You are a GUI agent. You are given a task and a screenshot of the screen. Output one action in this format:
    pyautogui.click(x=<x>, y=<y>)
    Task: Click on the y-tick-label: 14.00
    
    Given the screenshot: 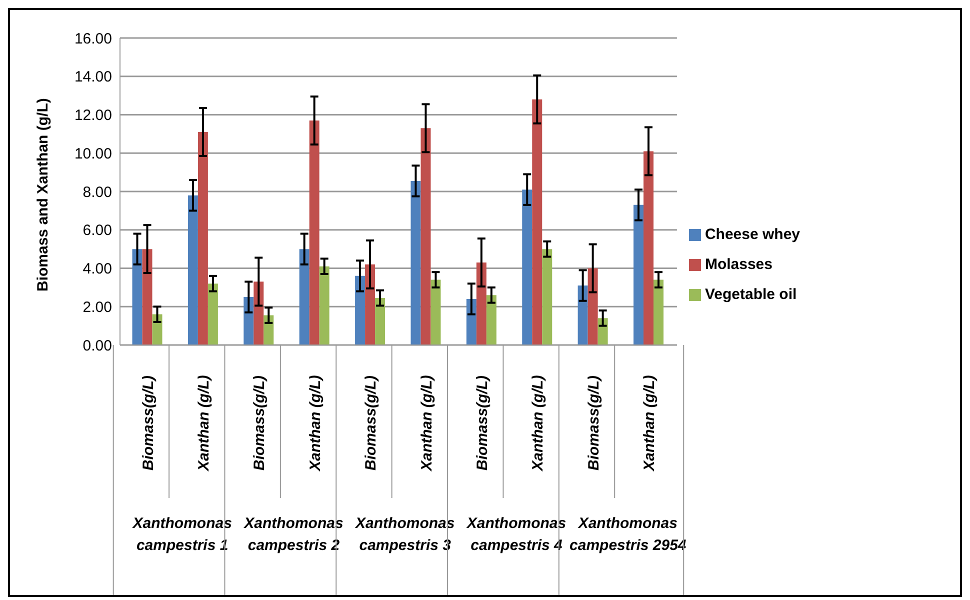 What is the action you would take?
    pyautogui.click(x=93, y=77)
    